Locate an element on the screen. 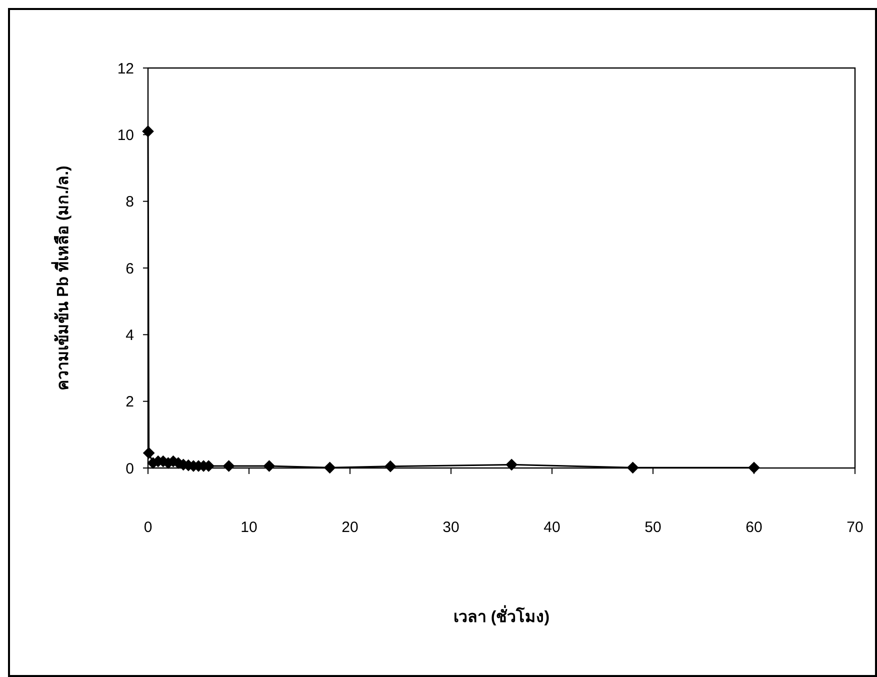 Image resolution: width=877 pixels, height=677 pixels. x-tick-label: 10 is located at coordinates (249, 527).